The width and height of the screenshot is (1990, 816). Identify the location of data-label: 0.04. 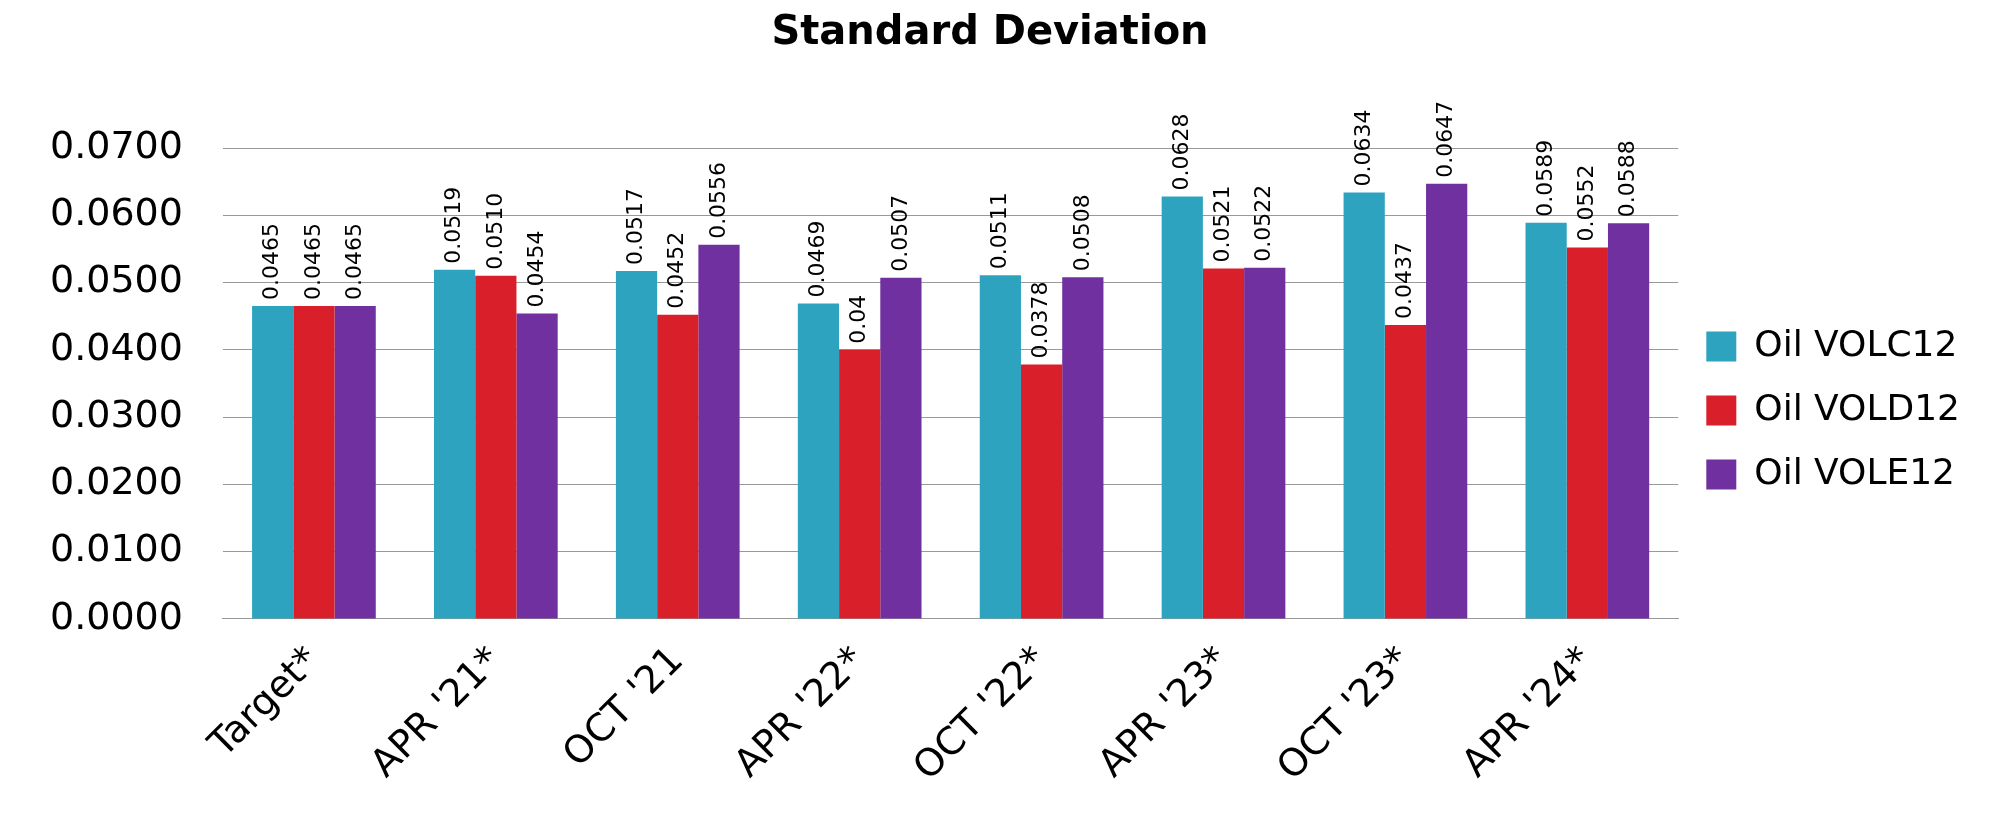
(858, 319).